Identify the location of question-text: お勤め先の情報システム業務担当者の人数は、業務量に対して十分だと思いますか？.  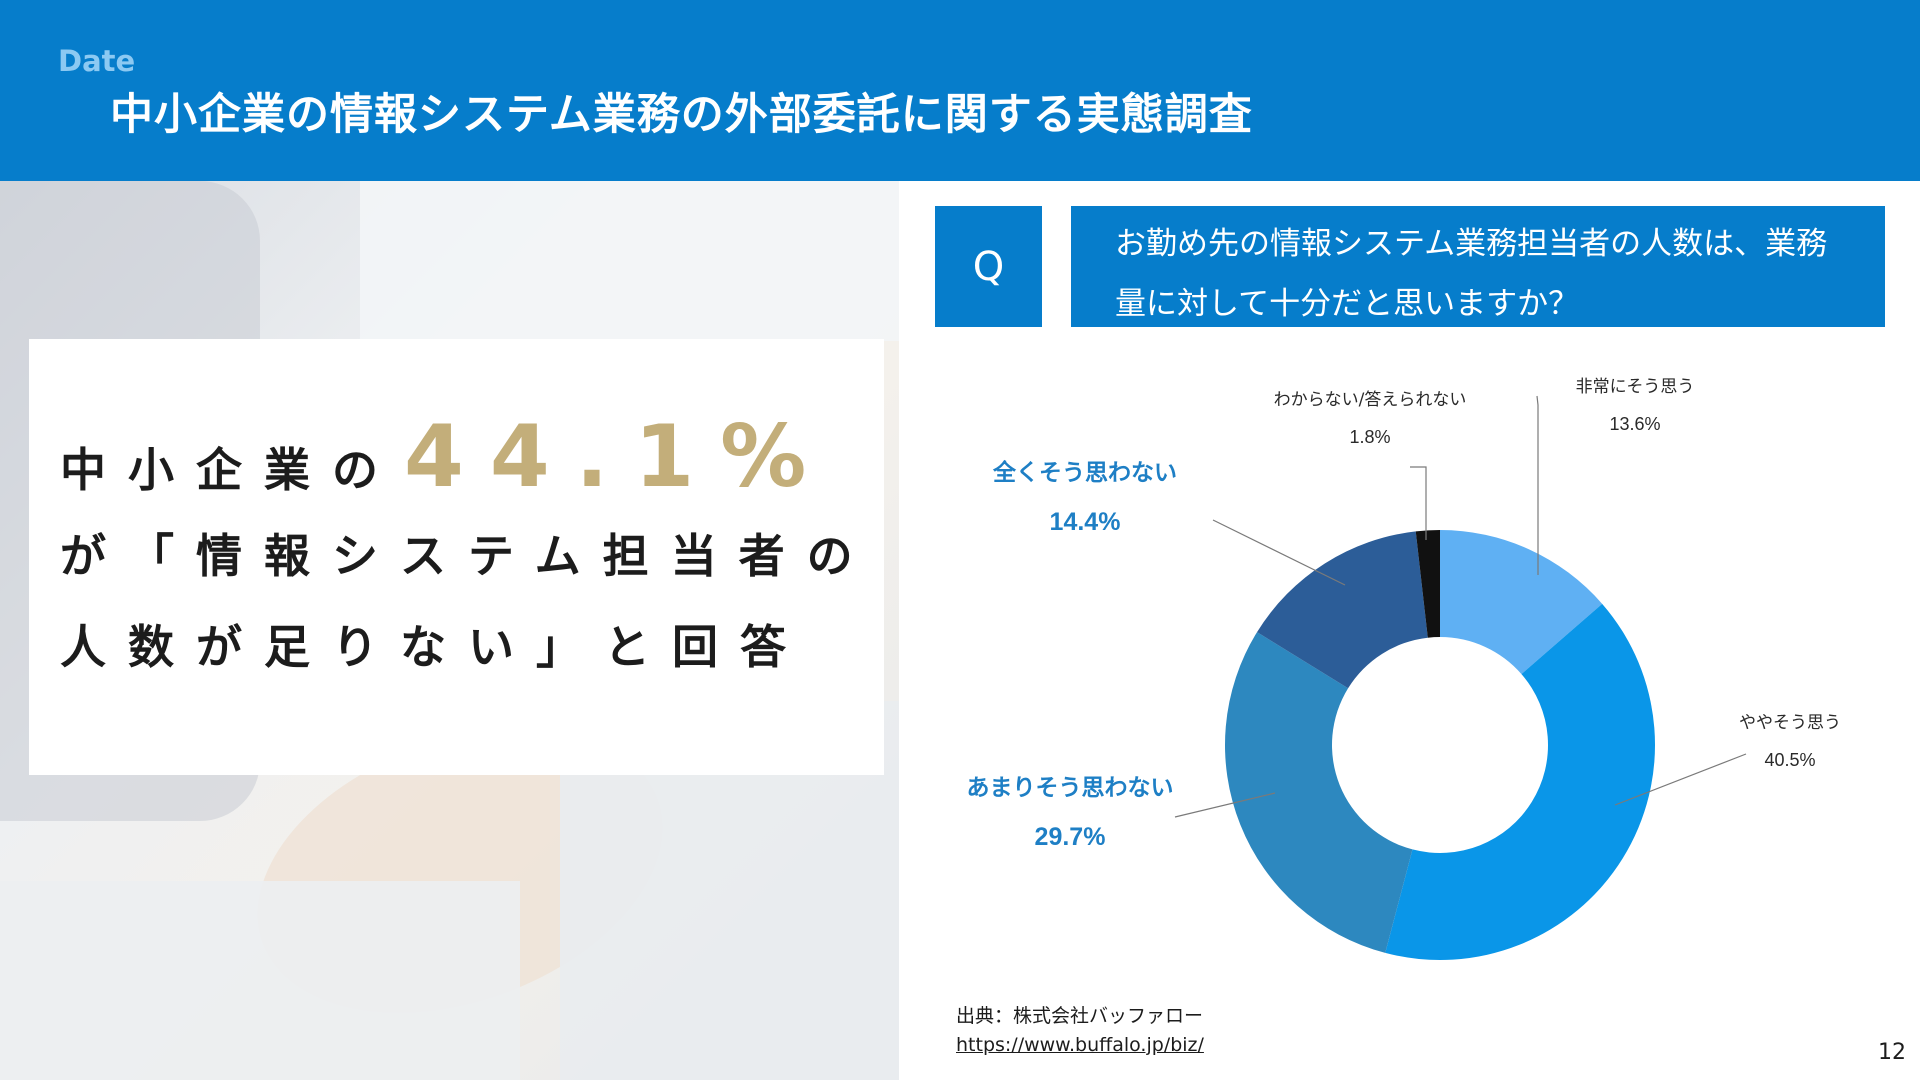
(1478, 266).